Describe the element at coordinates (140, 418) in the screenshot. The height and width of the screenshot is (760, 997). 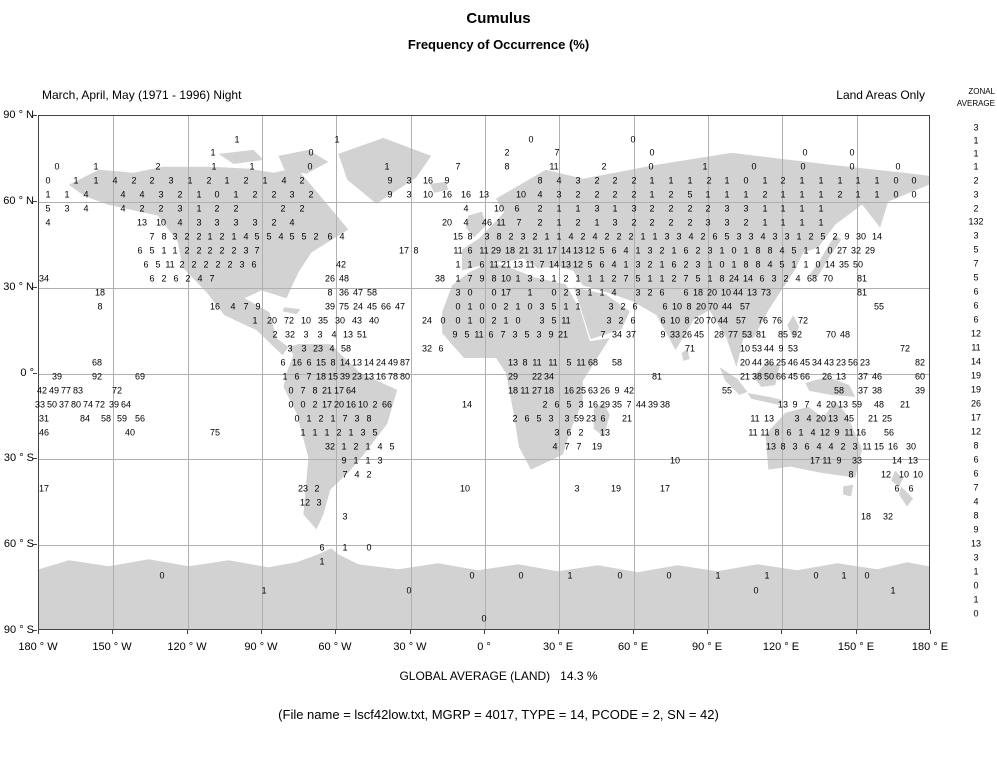
I see `grid-cell-value: 56` at that location.